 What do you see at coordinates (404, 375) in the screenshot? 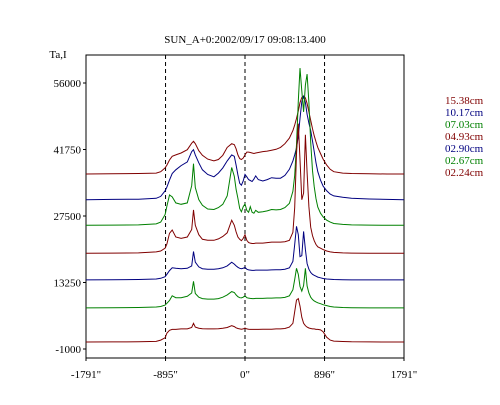
I see `x-tick-label-4: 1791"` at bounding box center [404, 375].